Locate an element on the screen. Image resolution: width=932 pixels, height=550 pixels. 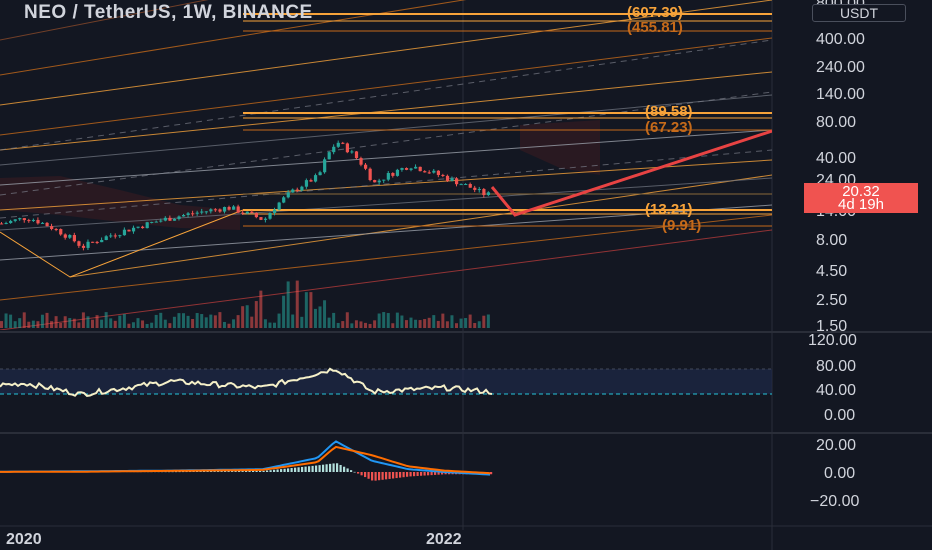
currency-unit-button: USDT is located at coordinates (859, 13).